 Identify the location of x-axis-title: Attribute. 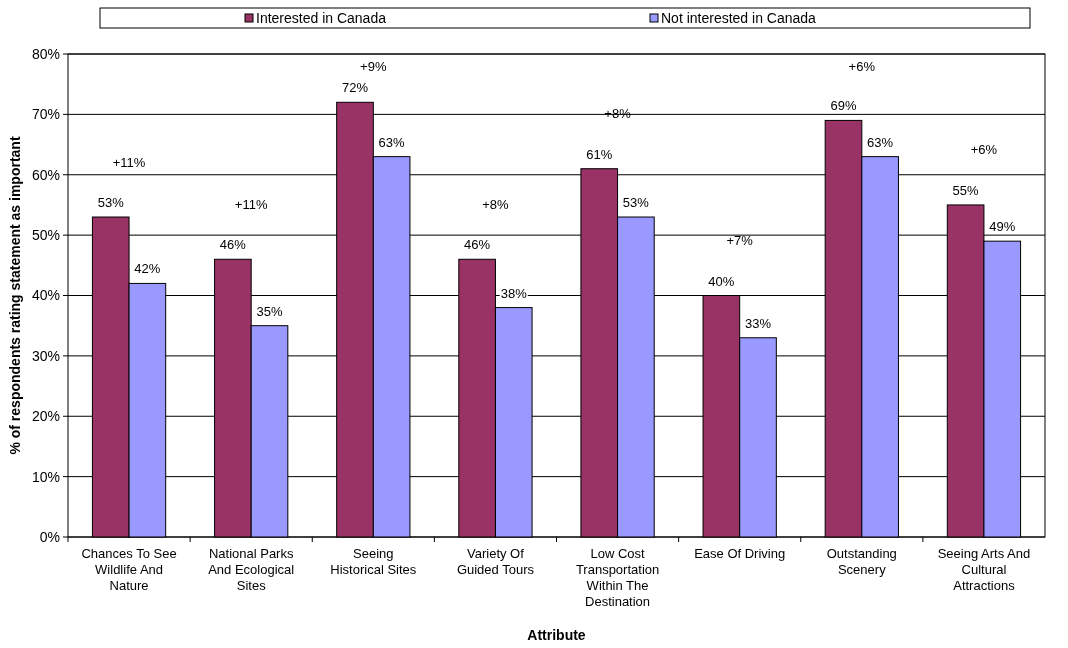
(556, 635).